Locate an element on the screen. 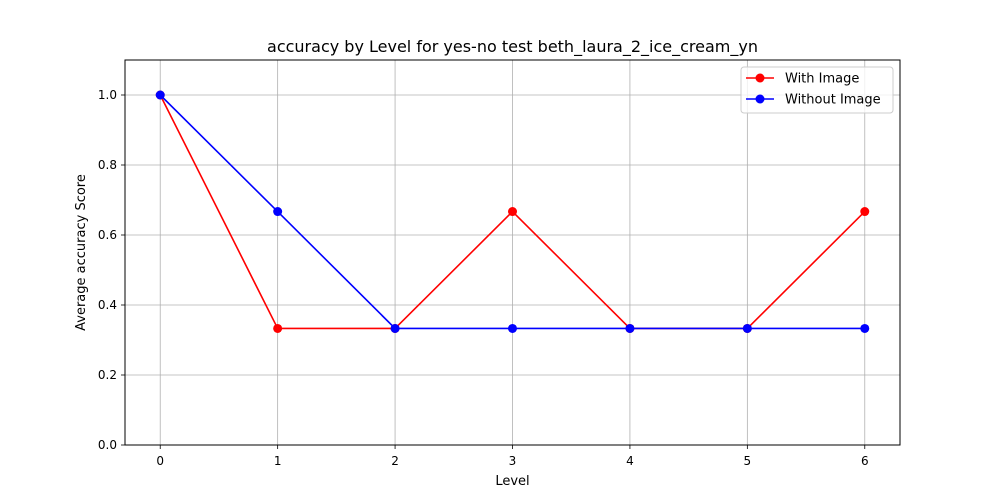  x-tick-label: 5 is located at coordinates (748, 461).